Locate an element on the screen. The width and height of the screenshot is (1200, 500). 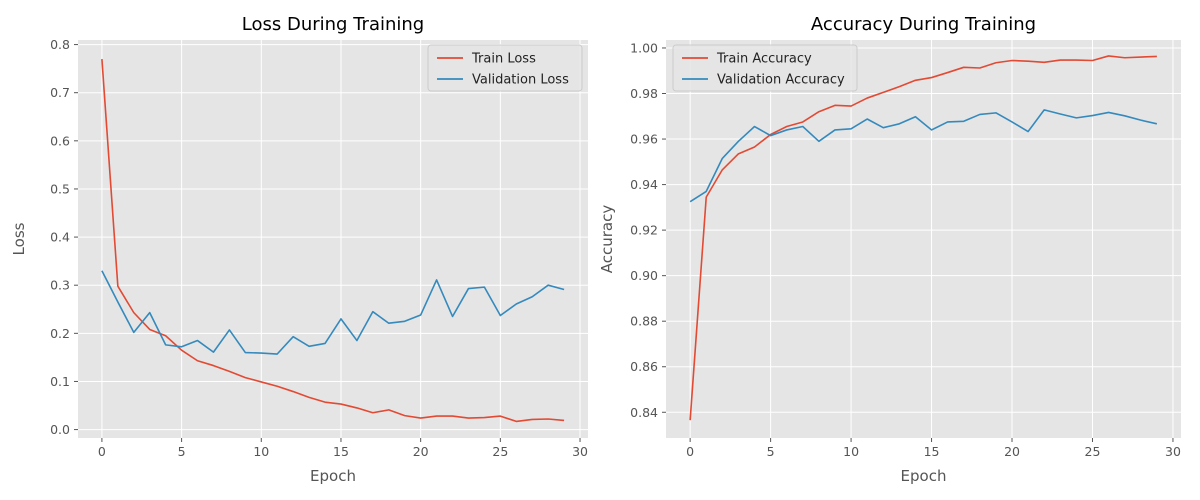
legend: Train Loss Validation Loss is located at coordinates (505, 68).